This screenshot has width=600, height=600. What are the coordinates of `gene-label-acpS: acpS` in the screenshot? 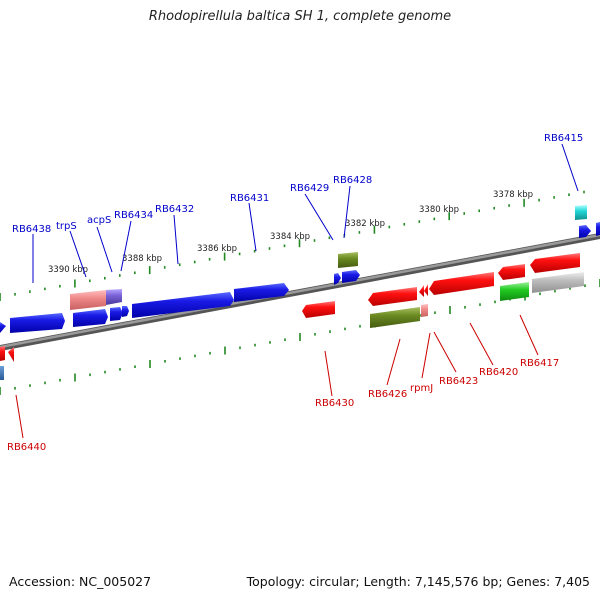 It's located at (99, 220).